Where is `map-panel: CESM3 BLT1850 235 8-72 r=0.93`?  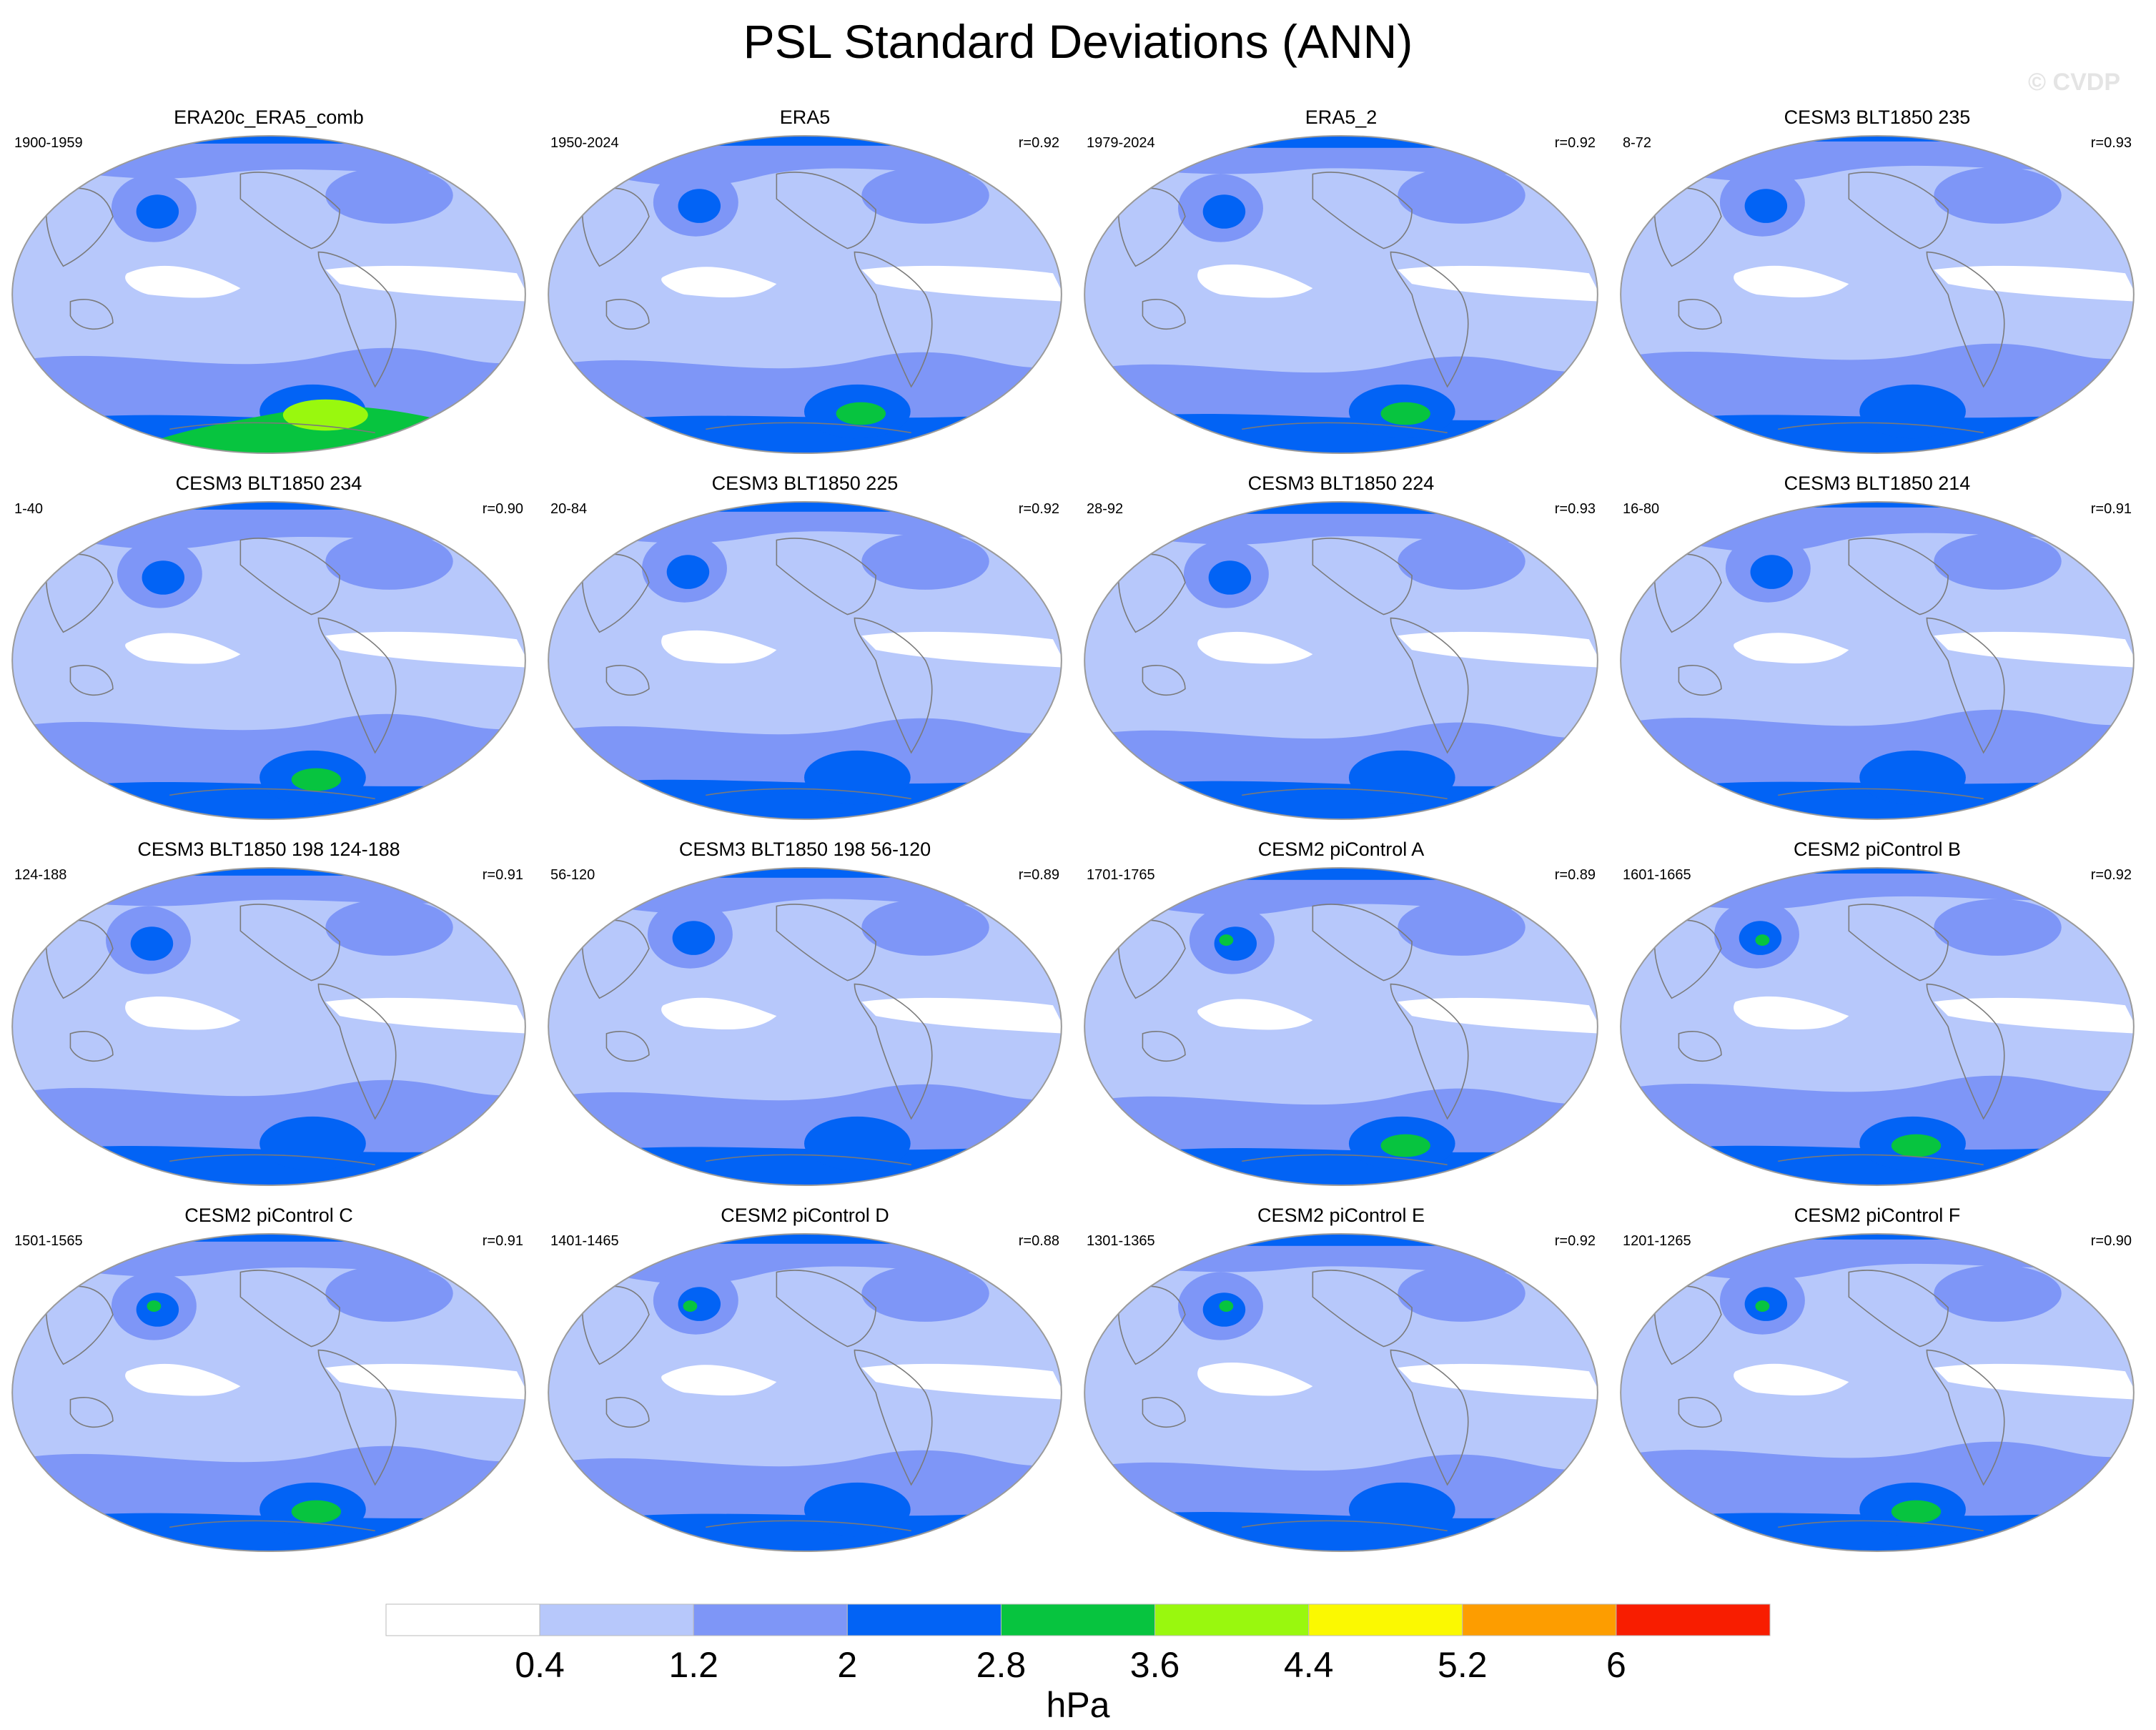
map-panel: CESM3 BLT1850 235 8-72 r=0.93 is located at coordinates (1877, 279).